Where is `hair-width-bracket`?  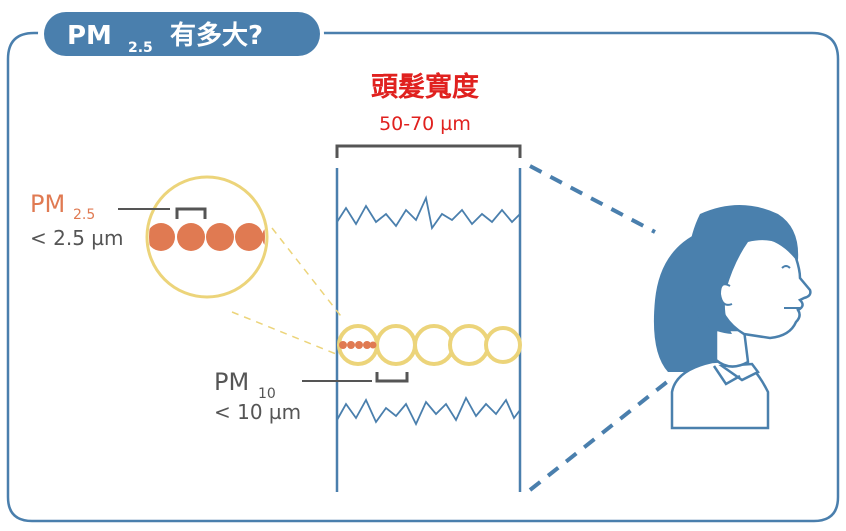
hair-width-bracket is located at coordinates (428, 151).